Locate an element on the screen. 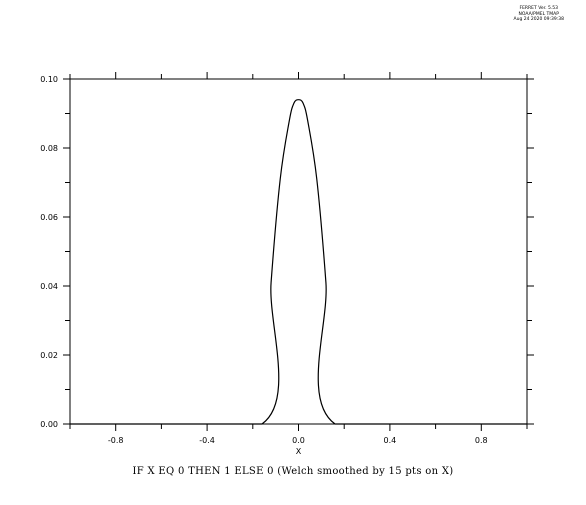 This screenshot has height=505, width=586. x-tick-label: 0.8 is located at coordinates (481, 440).